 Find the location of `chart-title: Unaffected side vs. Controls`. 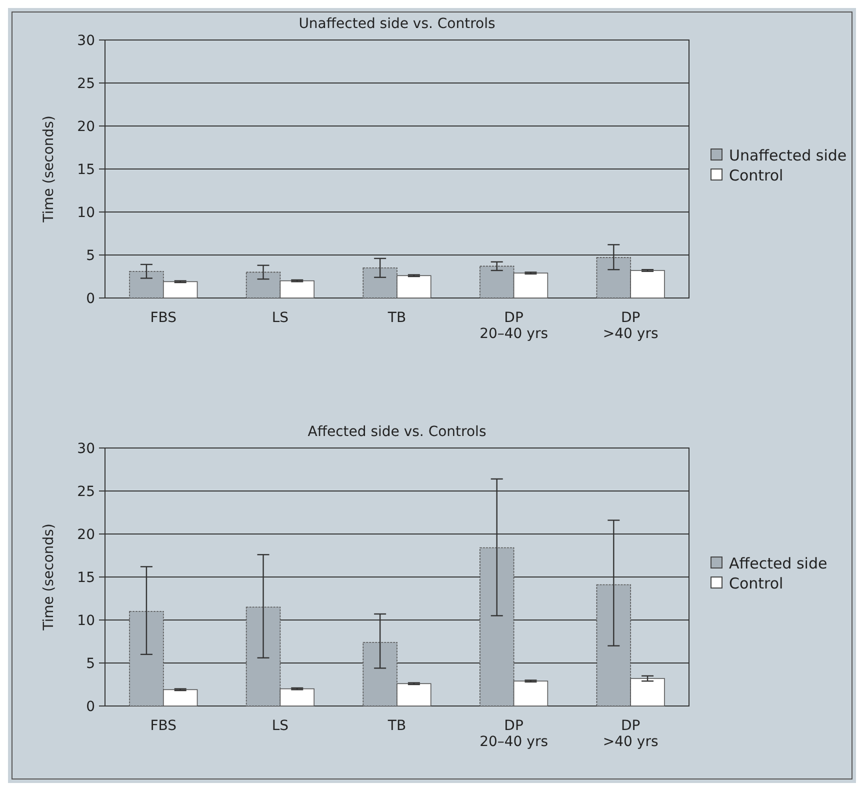

chart-title: Unaffected side vs. Controls is located at coordinates (397, 24).